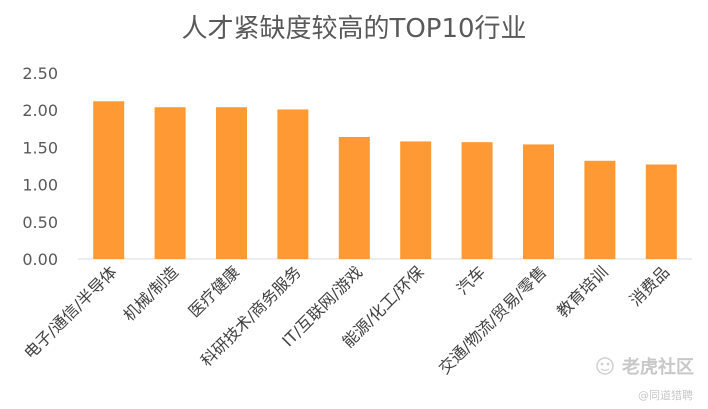  I want to click on x-tick-label: 教育培训, so click(582, 291).